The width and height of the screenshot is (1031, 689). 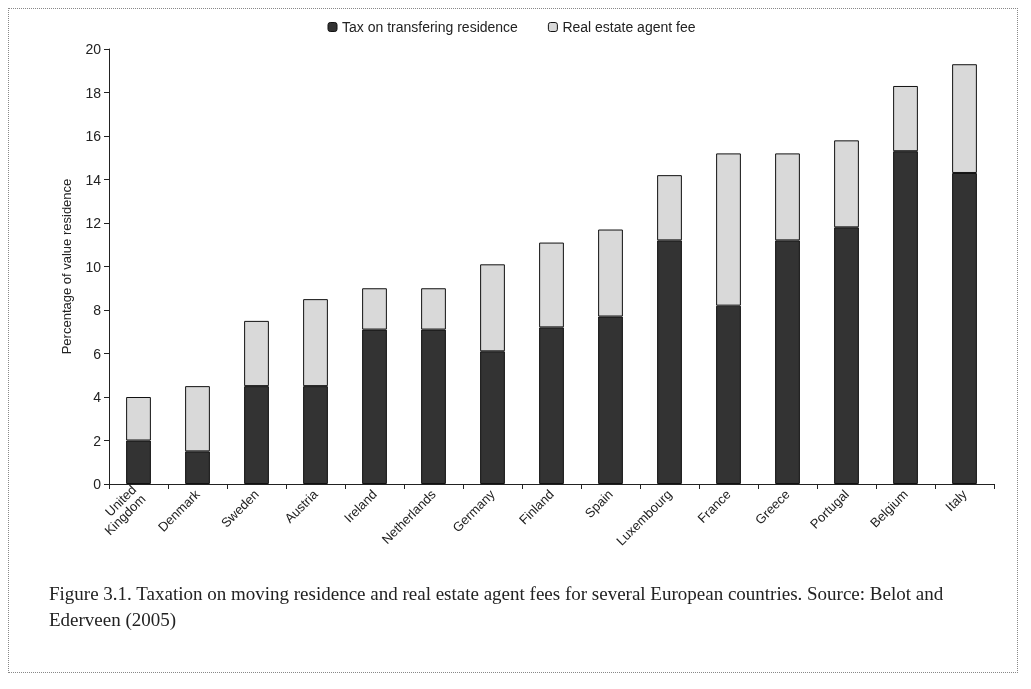 I want to click on y-tick-label: 10, so click(x=93, y=266).